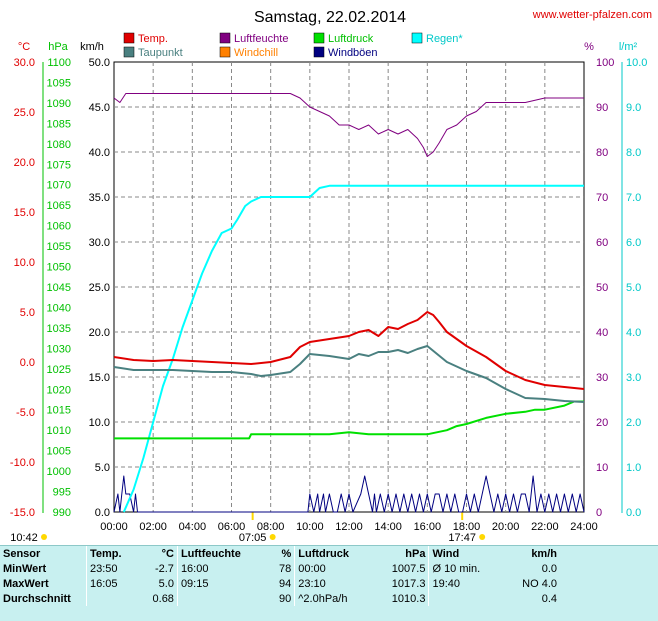 Image resolution: width=658 pixels, height=621 pixels. What do you see at coordinates (256, 53) in the screenshot?
I see `legend-label: Windchill` at bounding box center [256, 53].